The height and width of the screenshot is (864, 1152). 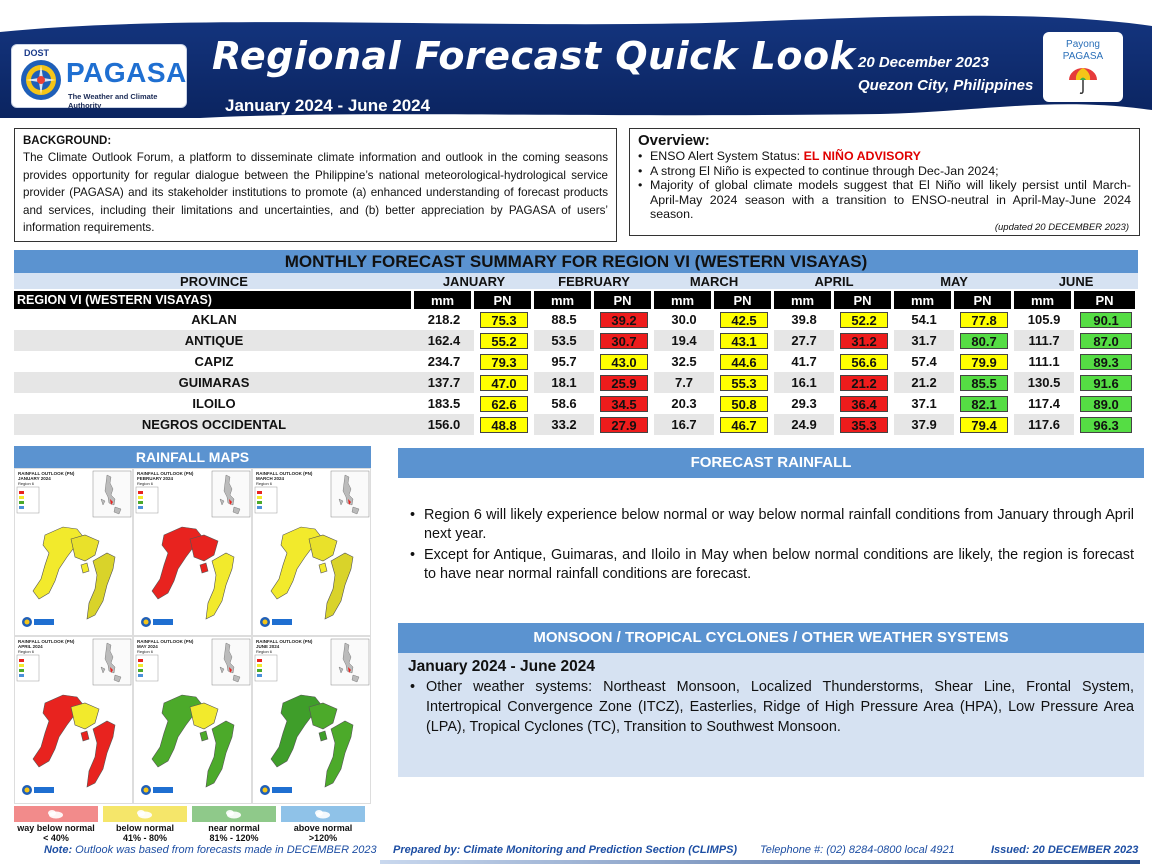 What do you see at coordinates (924, 403) in the screenshot?
I see `mm-value: 37.1` at bounding box center [924, 403].